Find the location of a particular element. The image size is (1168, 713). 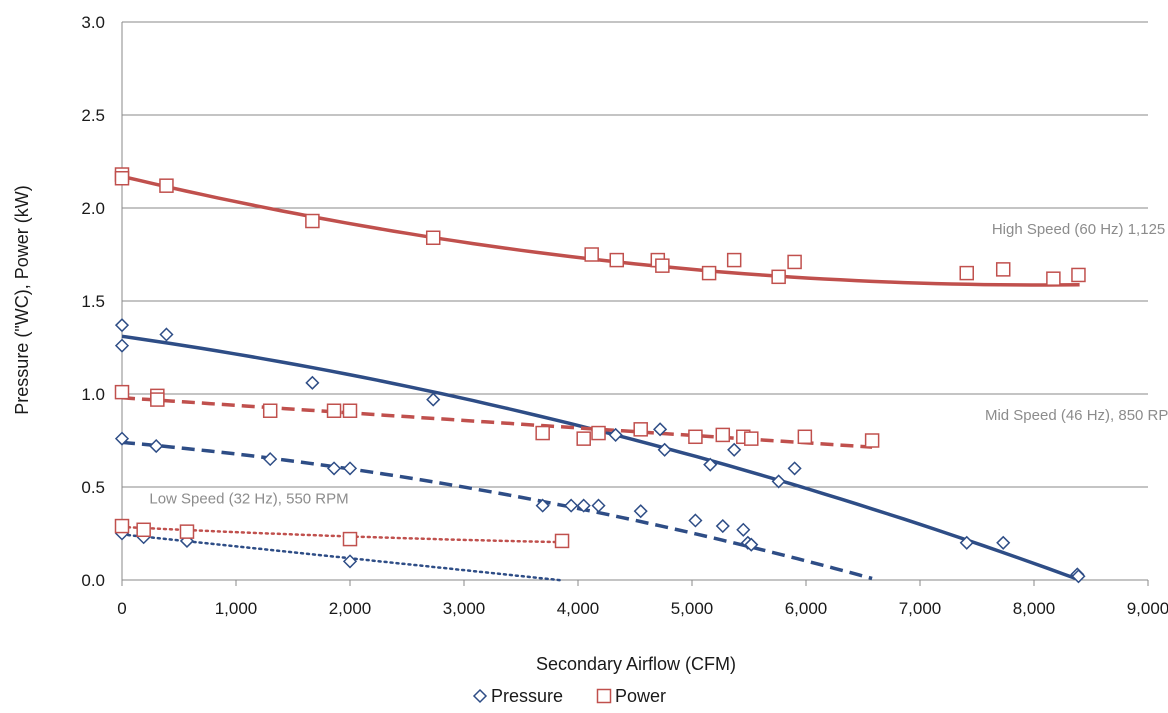

trendline-low-speed-power is located at coordinates (342, 534).